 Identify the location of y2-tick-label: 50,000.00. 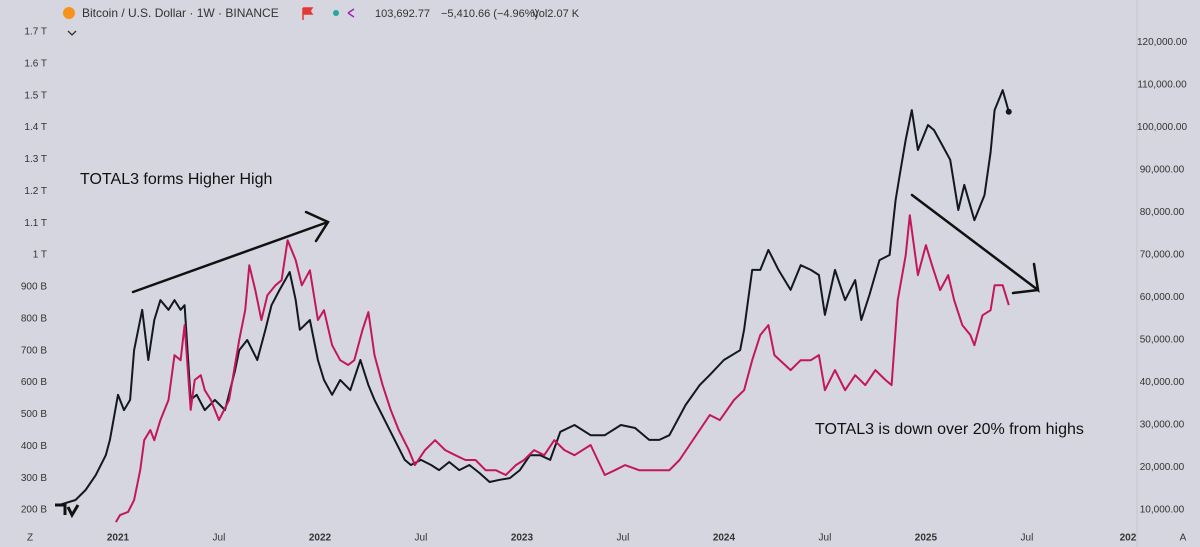
(1162, 340).